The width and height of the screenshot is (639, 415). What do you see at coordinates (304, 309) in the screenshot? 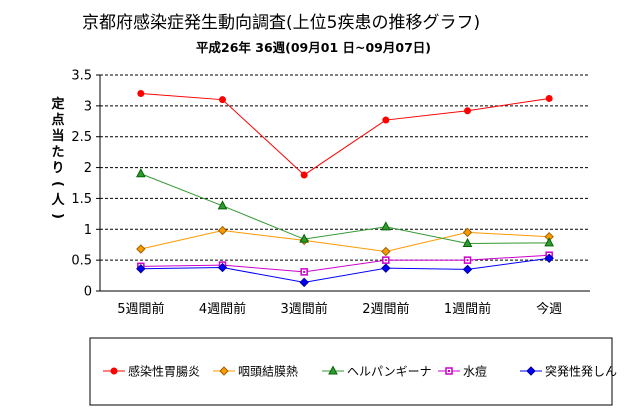
I see `x-tick-label: 3週間前` at bounding box center [304, 309].